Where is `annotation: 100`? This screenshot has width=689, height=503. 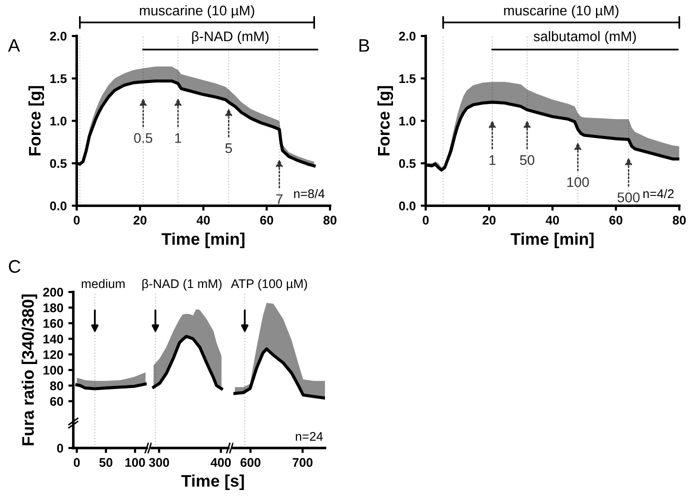
annotation: 100 is located at coordinates (578, 182).